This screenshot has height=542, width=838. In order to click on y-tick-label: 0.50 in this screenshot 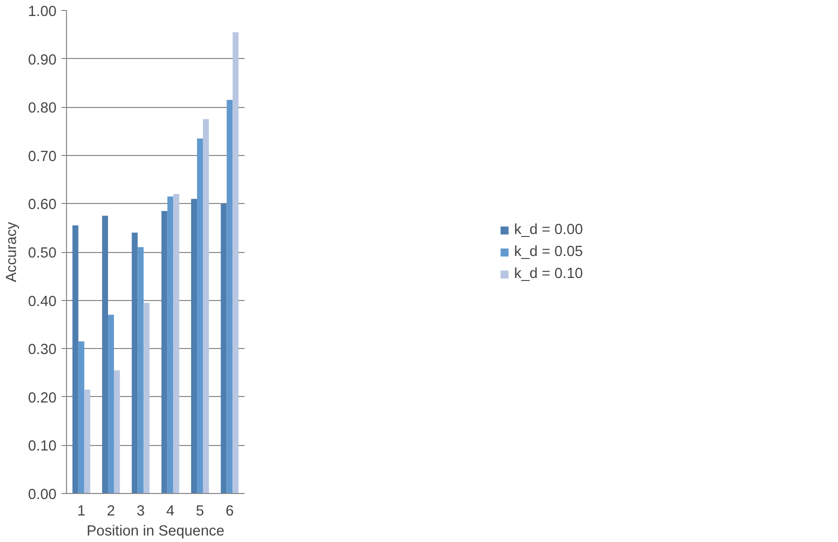, I will do `click(42, 254)`.